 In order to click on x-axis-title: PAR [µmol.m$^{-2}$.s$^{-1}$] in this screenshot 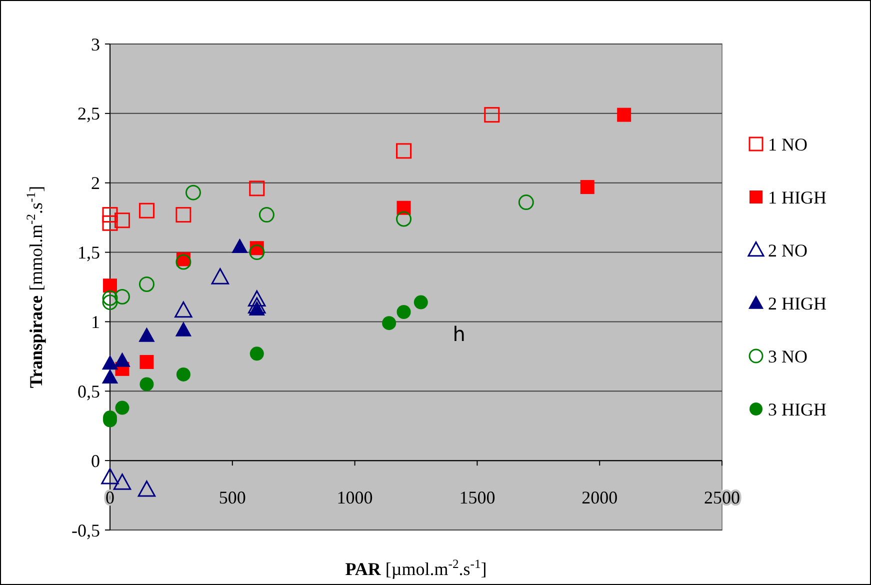, I will do `click(416, 568)`.